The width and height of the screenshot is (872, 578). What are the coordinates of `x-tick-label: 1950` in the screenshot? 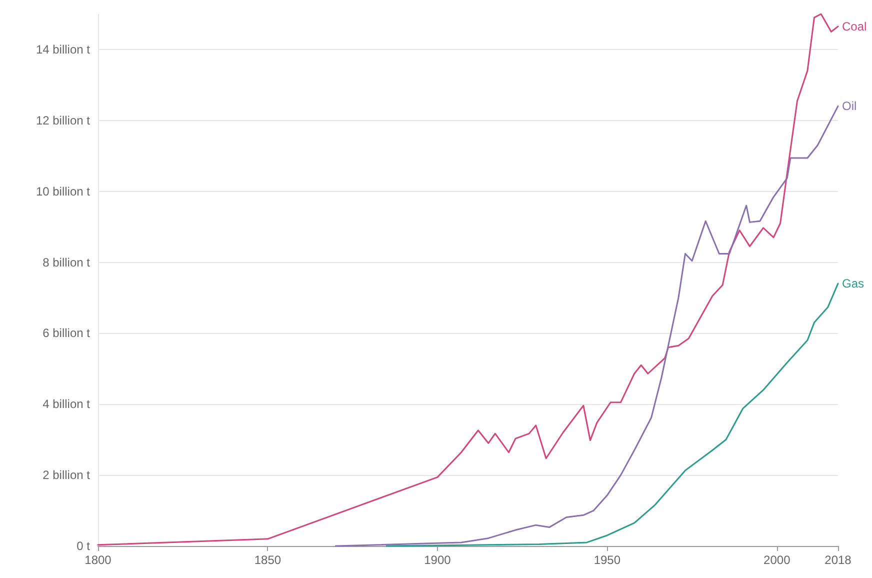 It's located at (607, 560).